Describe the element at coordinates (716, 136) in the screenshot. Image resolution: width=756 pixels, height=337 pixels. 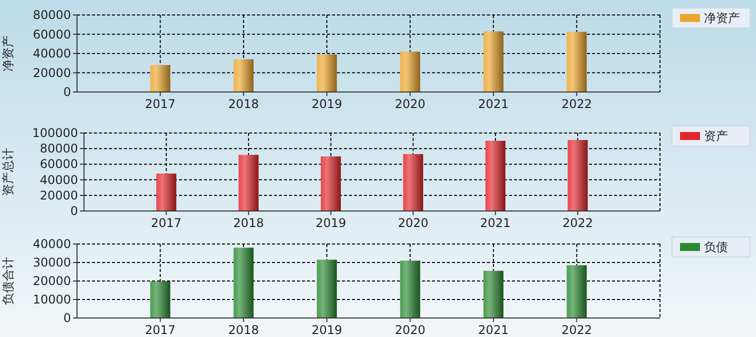
I see `legend-label: 资产` at that location.